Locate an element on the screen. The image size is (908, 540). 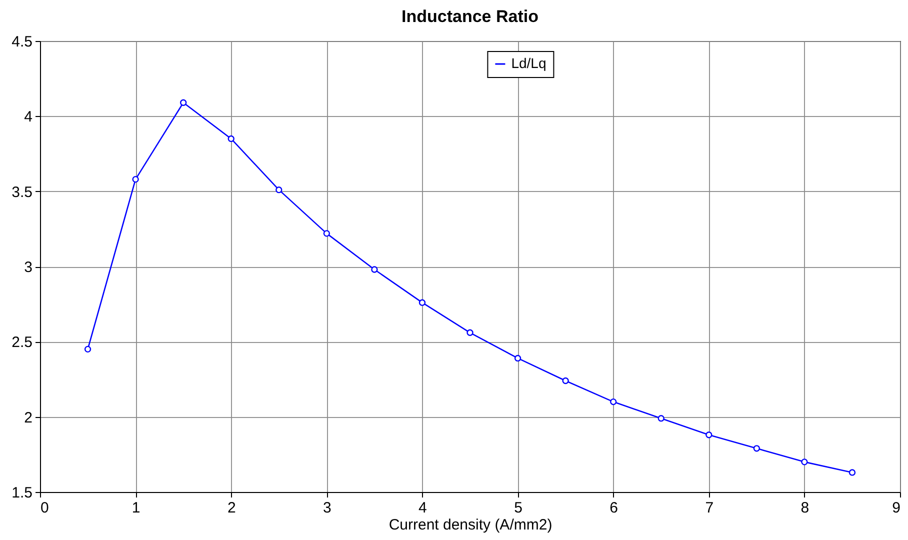
y-tick-label: 2.5 is located at coordinates (22, 343).